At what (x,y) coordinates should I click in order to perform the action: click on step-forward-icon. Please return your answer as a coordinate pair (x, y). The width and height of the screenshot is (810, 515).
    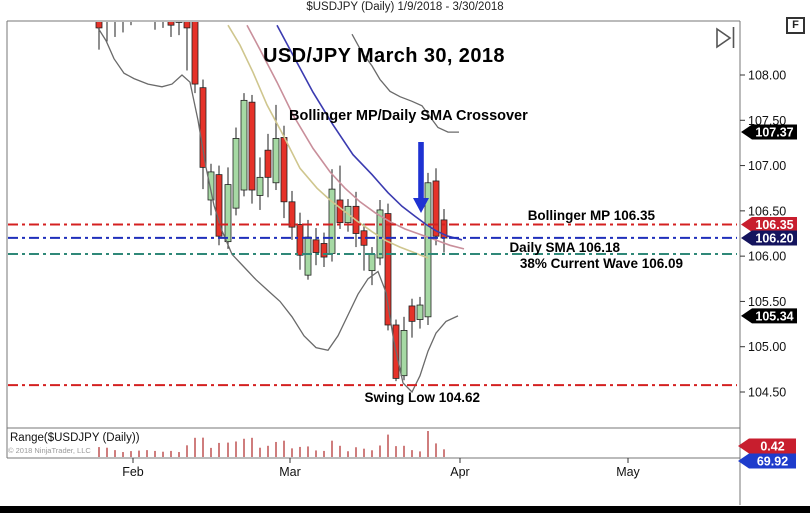
    Looking at the image, I should click on (725, 38).